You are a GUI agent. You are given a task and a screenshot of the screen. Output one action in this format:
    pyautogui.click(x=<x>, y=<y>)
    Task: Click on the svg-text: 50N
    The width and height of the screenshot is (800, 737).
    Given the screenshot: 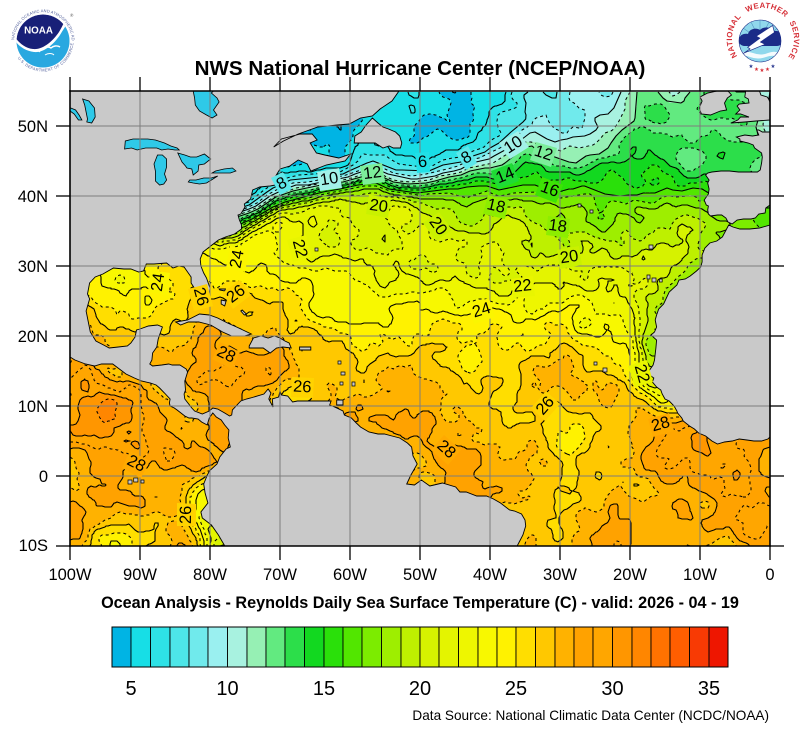 What is the action you would take?
    pyautogui.click(x=33, y=127)
    